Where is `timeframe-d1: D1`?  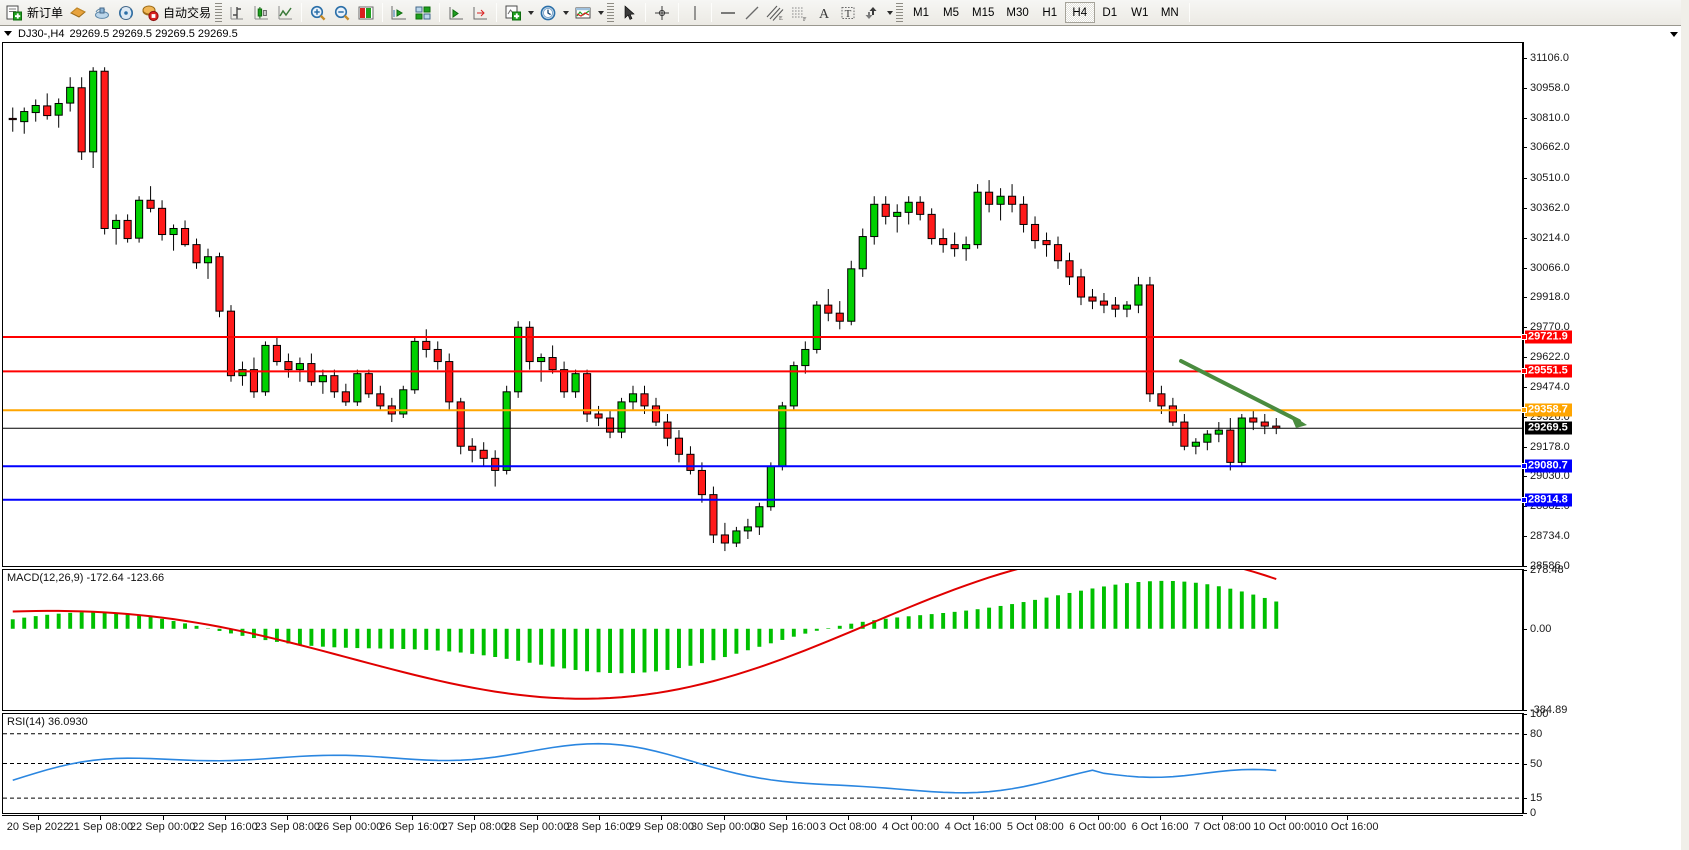 timeframe-d1: D1 is located at coordinates (1110, 12).